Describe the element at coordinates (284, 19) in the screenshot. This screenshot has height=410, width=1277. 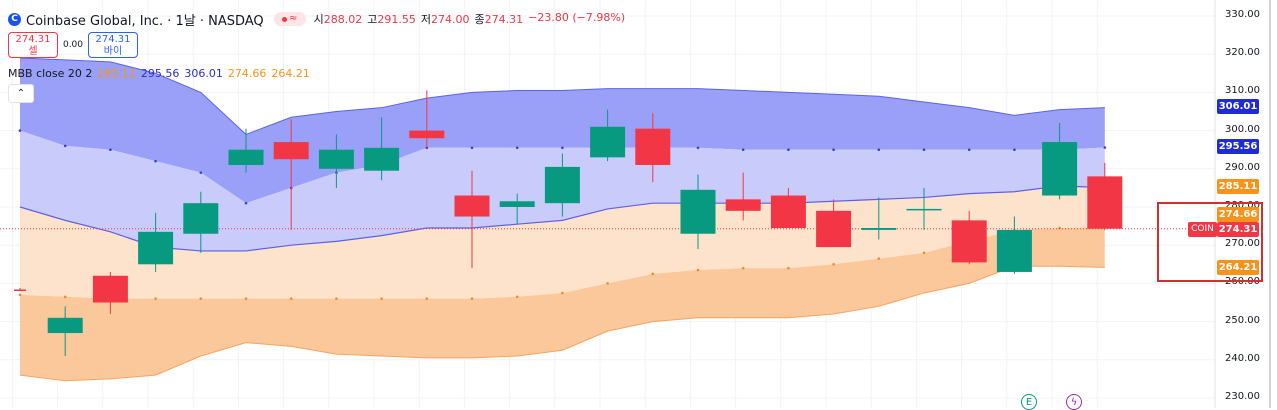
I see `status-dot-icon` at that location.